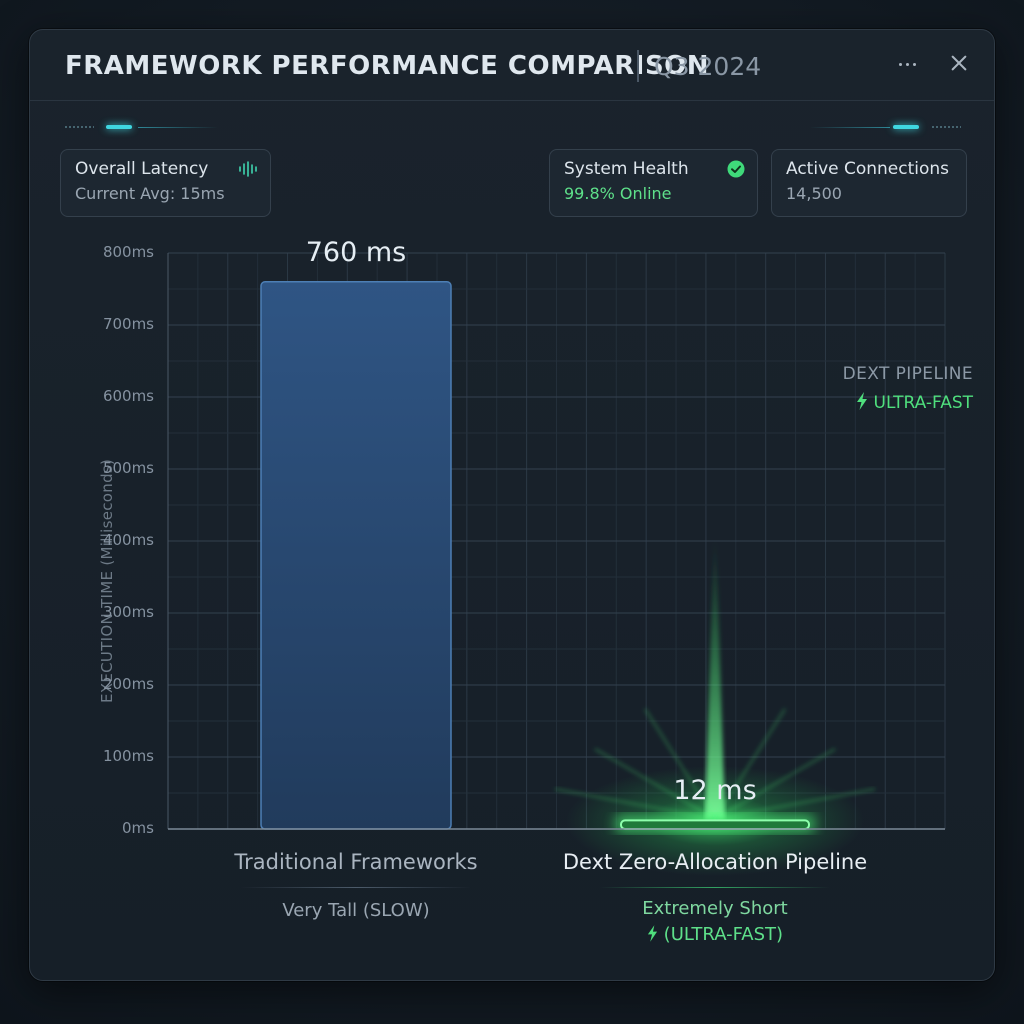  What do you see at coordinates (119, 127) in the screenshot?
I see `decor-pill-left` at bounding box center [119, 127].